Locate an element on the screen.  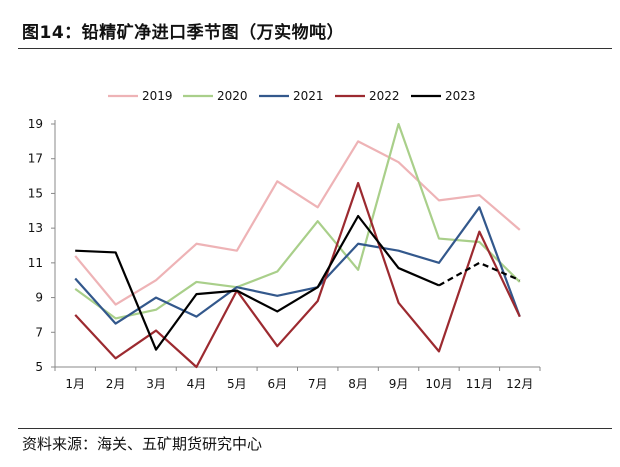
y-tick-label: 15 is located at coordinates (35, 193).